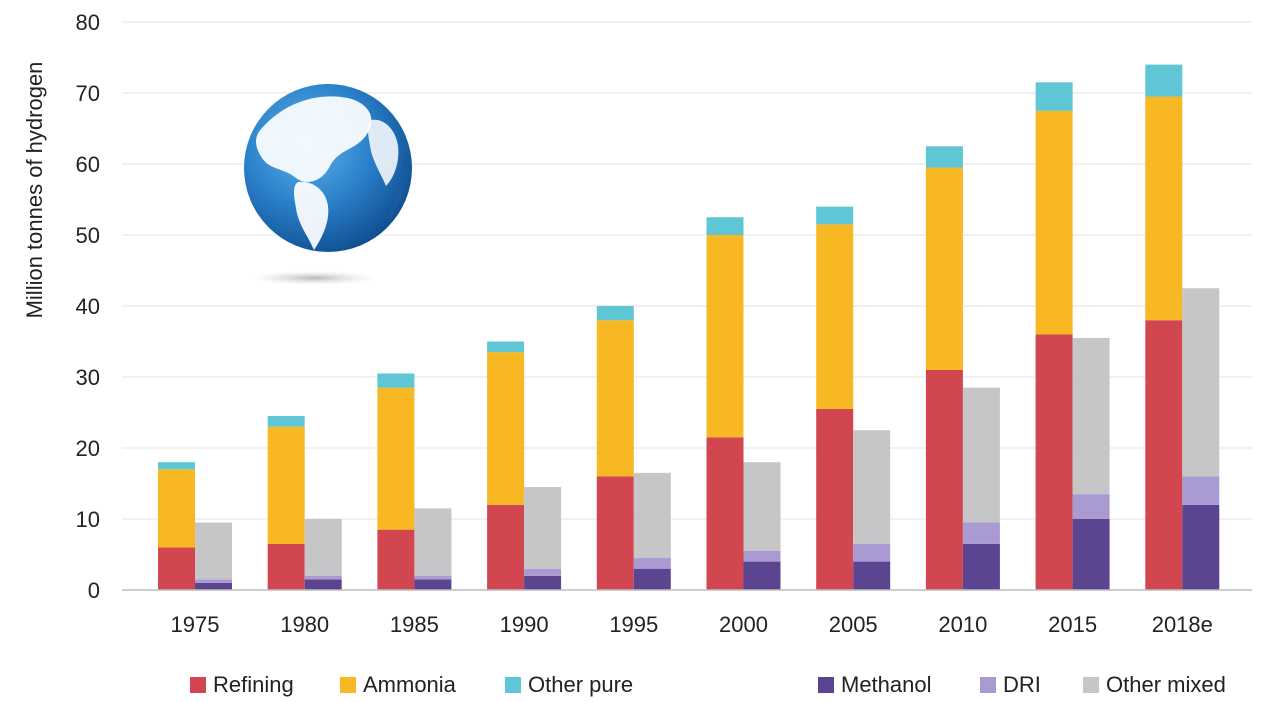 The height and width of the screenshot is (702, 1263). What do you see at coordinates (872, 575) in the screenshot?
I see `bar-methanol-2005` at bounding box center [872, 575].